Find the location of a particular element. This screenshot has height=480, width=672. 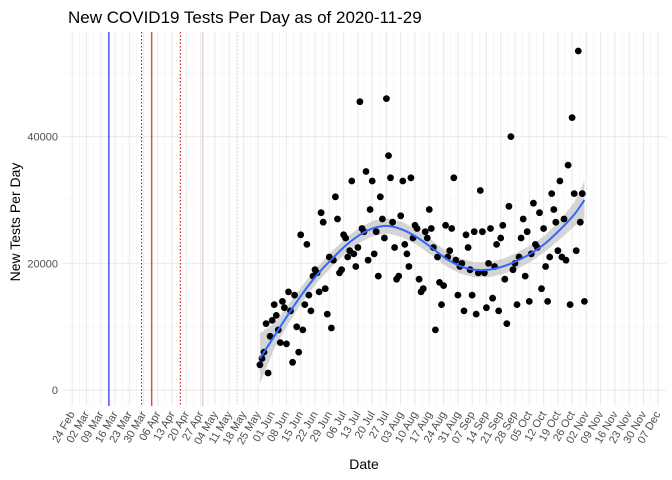

y-axis-title: New Tests Per Day is located at coordinates (15, 222).